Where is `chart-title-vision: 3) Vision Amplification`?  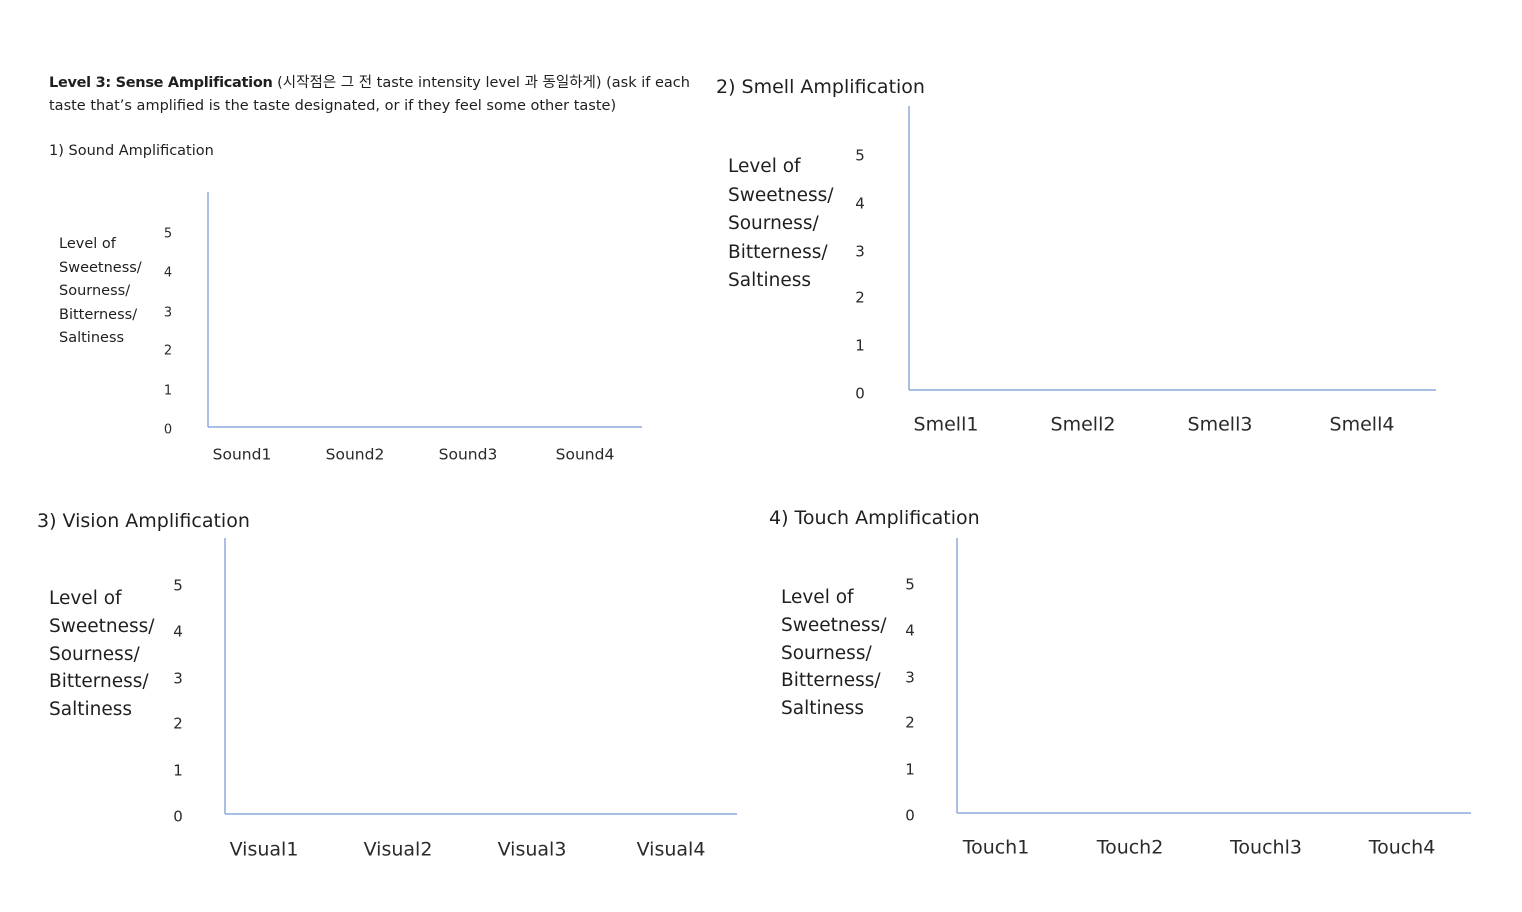 chart-title-vision: 3) Vision Amplification is located at coordinates (143, 521).